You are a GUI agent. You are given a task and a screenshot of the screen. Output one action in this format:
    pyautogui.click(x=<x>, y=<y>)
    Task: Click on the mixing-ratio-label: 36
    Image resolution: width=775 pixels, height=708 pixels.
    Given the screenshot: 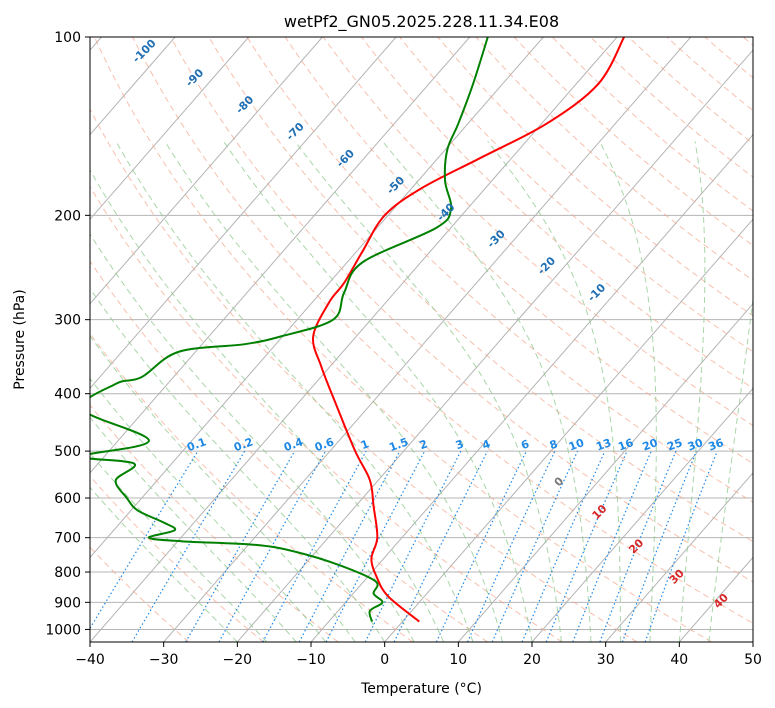 What is the action you would take?
    pyautogui.click(x=716, y=445)
    